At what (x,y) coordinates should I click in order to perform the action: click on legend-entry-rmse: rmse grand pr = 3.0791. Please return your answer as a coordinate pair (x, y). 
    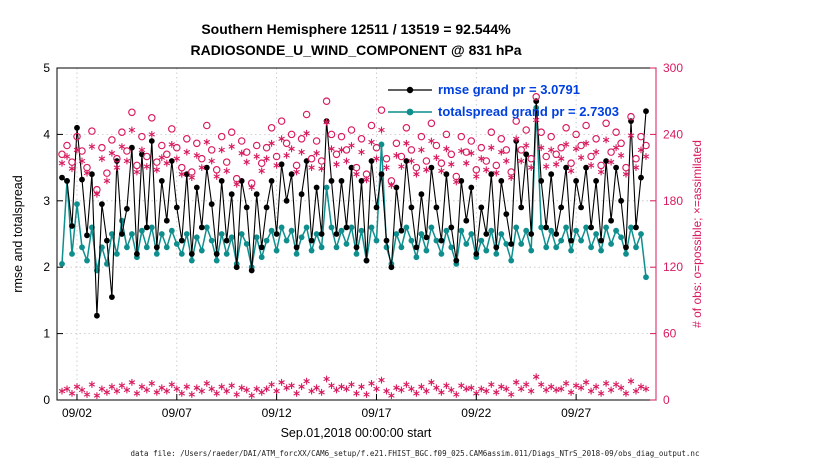
    Looking at the image, I should click on (484, 89).